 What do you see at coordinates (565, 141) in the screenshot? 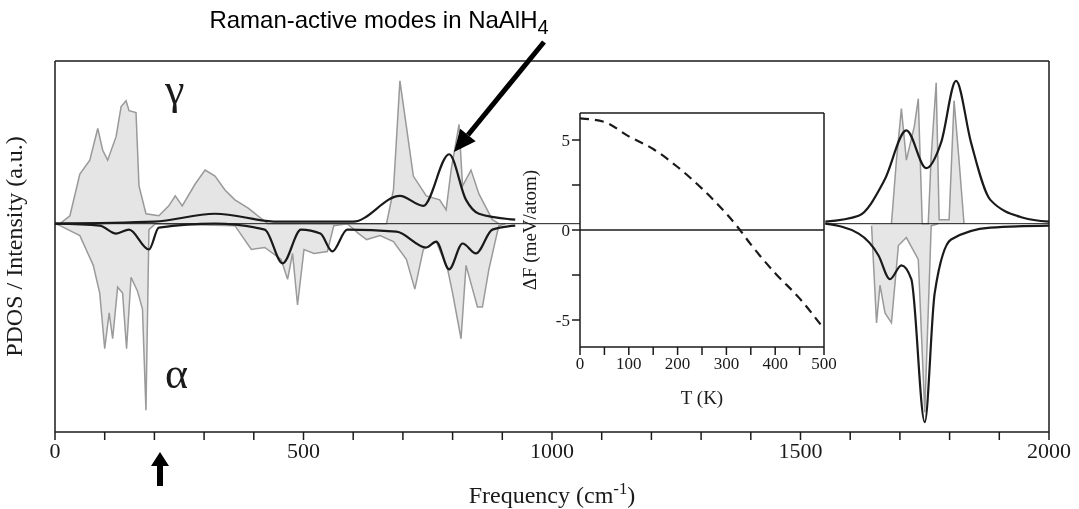
I see `y-tick-label: 5` at bounding box center [565, 141].